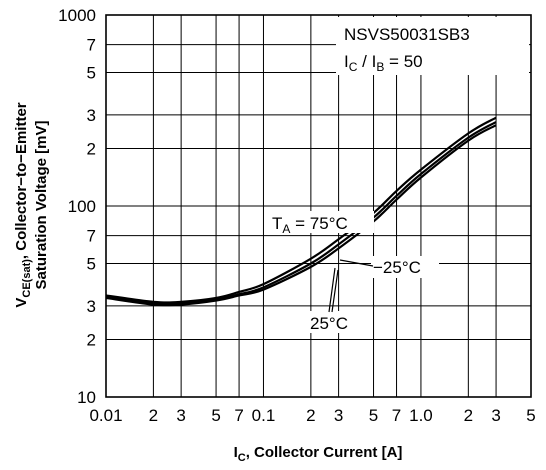 Image resolution: width=546 pixels, height=470 pixels. I want to click on y-axis-title-line1: VCE(sat), Collector−to−Emitter, so click(23, 204).